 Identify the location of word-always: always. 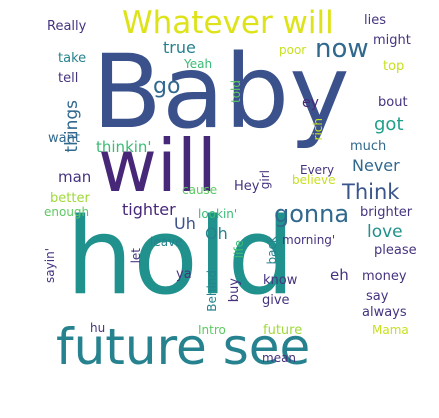
(384, 312).